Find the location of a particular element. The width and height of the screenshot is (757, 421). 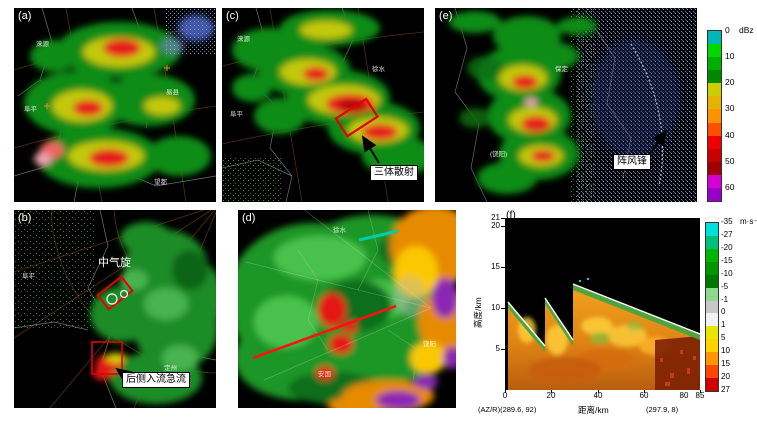

inbound-core is located at coordinates (677, 363).